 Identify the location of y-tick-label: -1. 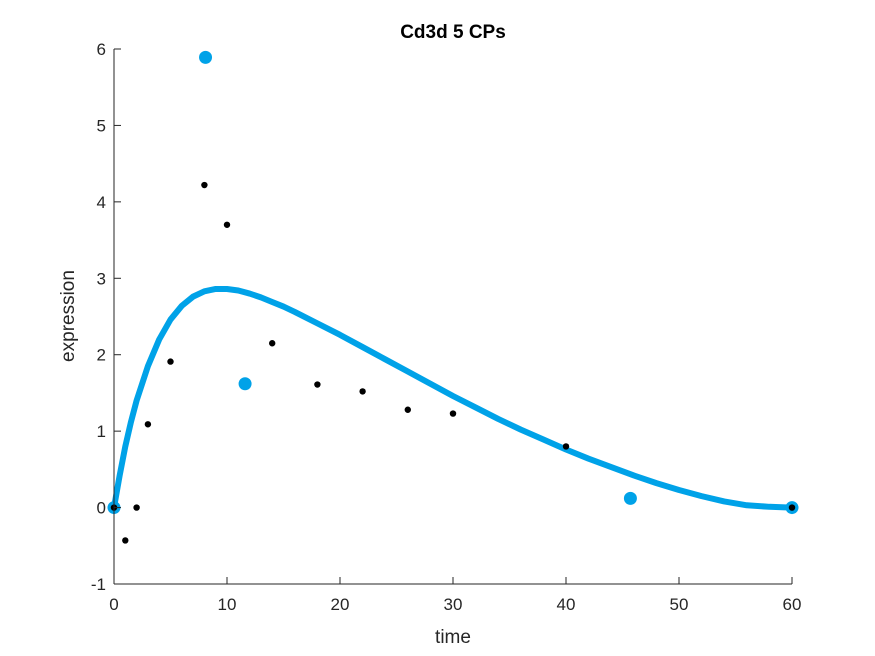
(98, 584).